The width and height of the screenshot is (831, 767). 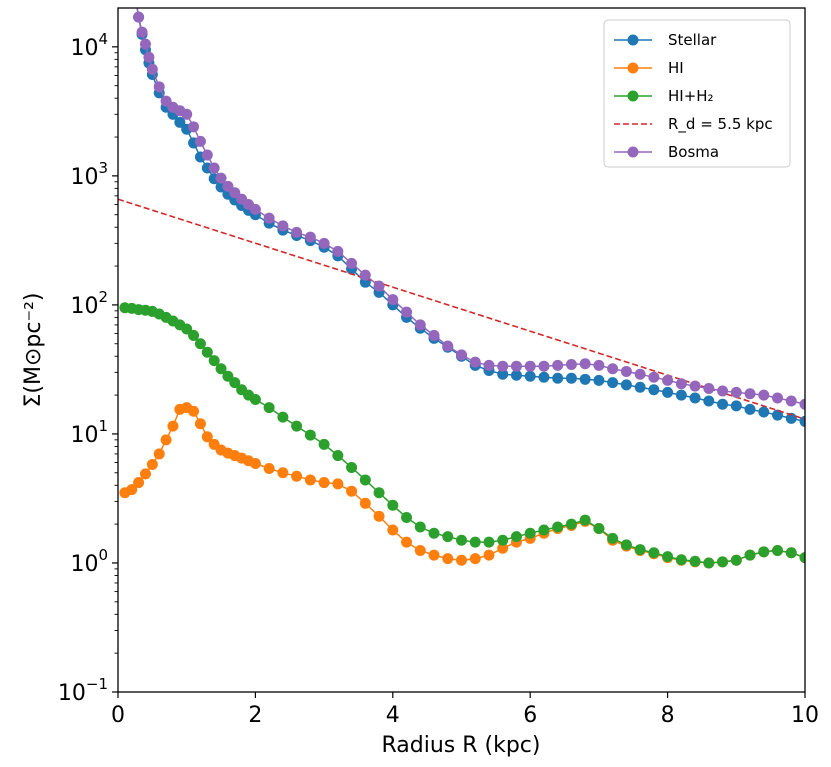 I want to click on x-tick-label: 10, so click(x=805, y=715).